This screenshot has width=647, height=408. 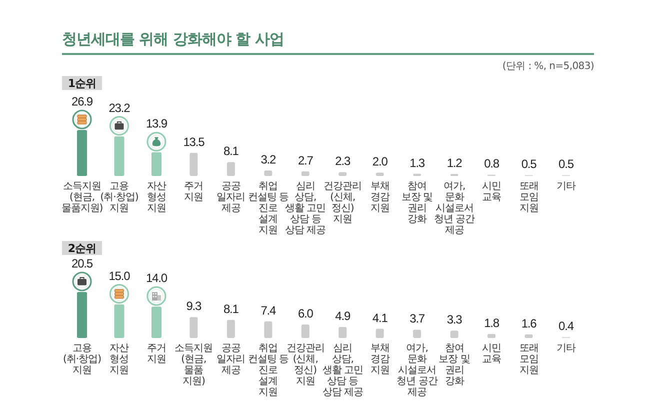 I want to click on data-label: 3.2, so click(x=268, y=159).